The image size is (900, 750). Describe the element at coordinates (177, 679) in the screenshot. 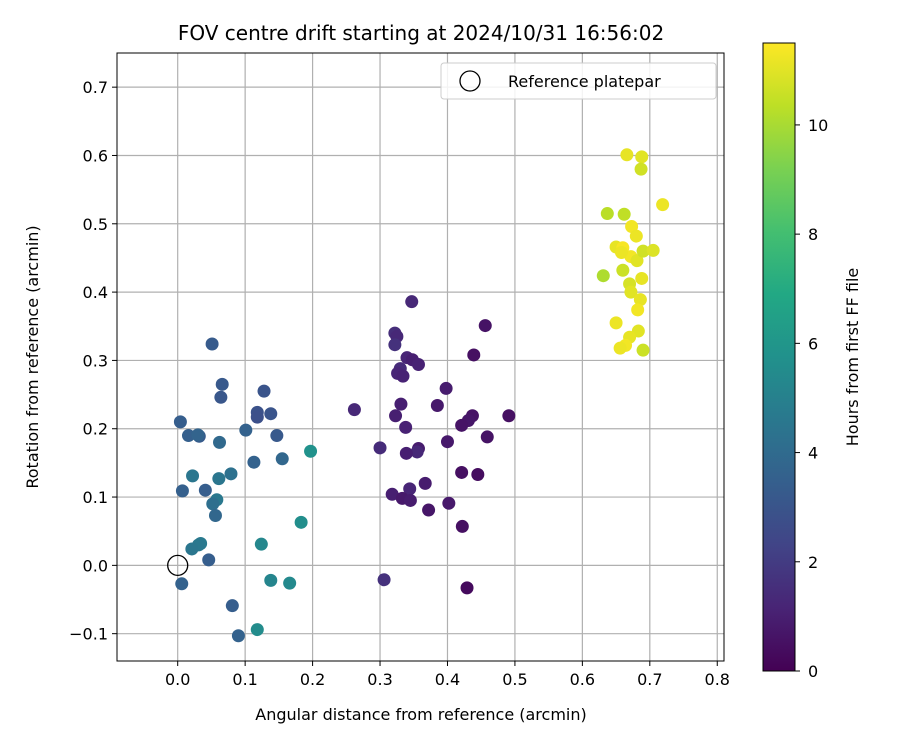

I see `x-tick-label: 0.0` at that location.